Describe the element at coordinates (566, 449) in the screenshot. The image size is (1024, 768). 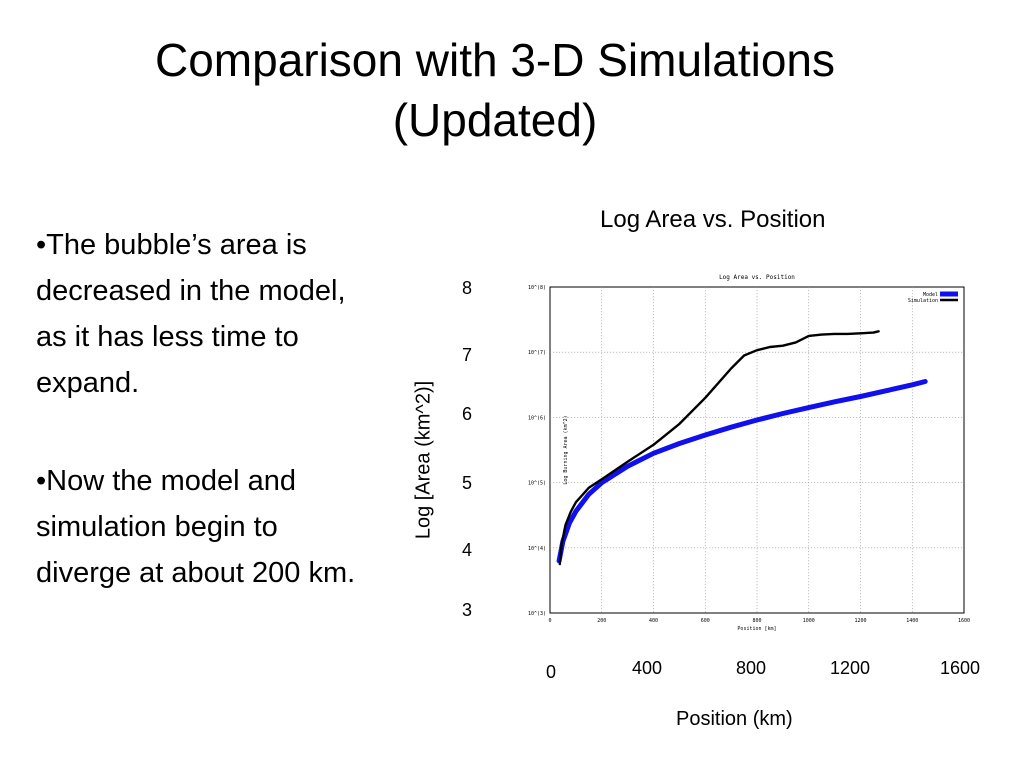
I see `inner-y-axis-label: Log Burning Area (km^2)` at that location.